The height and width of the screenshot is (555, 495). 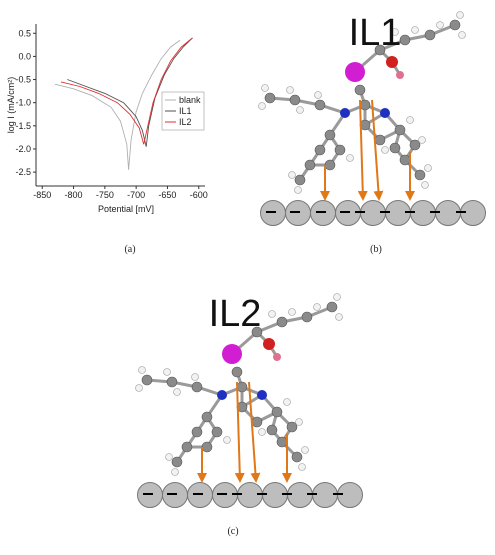 I want to click on x-axis-label: Potential [mV], so click(x=126, y=209).